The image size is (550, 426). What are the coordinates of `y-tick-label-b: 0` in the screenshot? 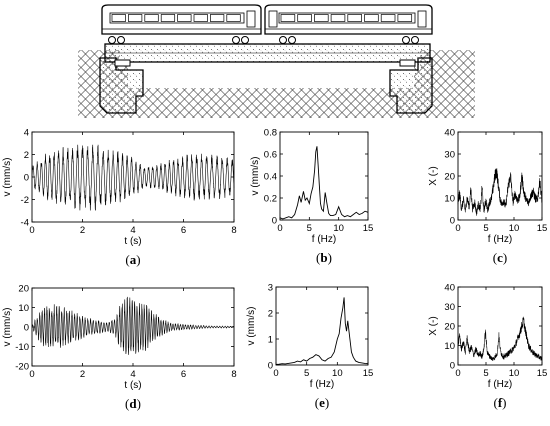 It's located at (274, 220).